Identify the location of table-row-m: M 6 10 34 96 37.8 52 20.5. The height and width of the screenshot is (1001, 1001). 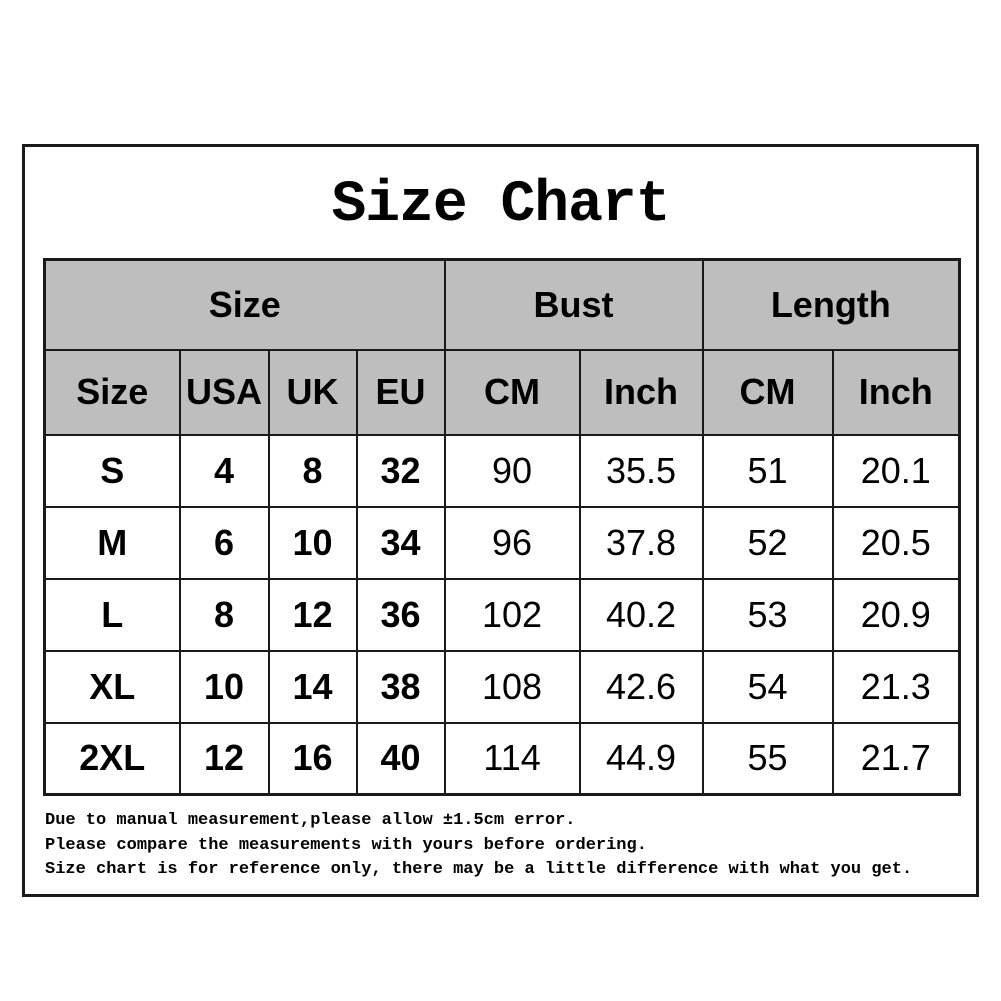
(502, 542).